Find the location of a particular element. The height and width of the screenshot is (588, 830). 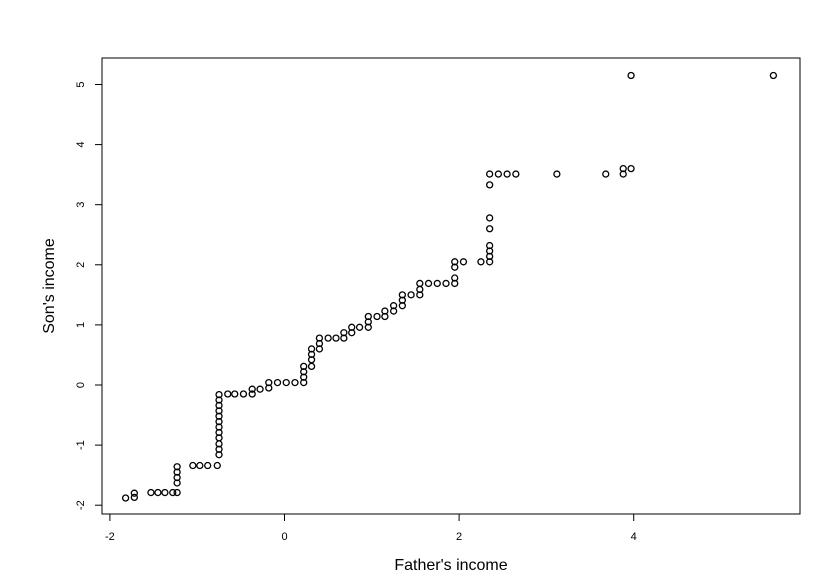

y-tick-label: 5 is located at coordinates (81, 84).